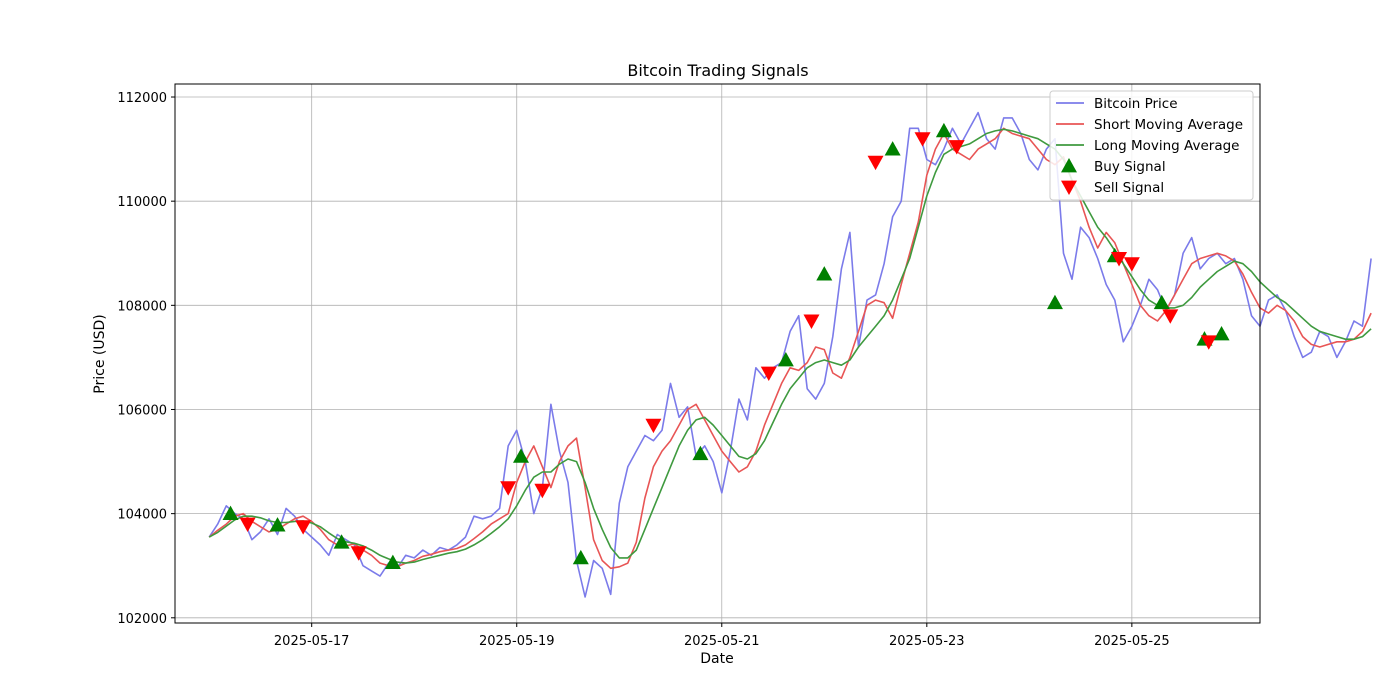  What do you see at coordinates (1168, 125) in the screenshot?
I see `legend-entry-short-ma-label: Short Moving Average` at bounding box center [1168, 125].